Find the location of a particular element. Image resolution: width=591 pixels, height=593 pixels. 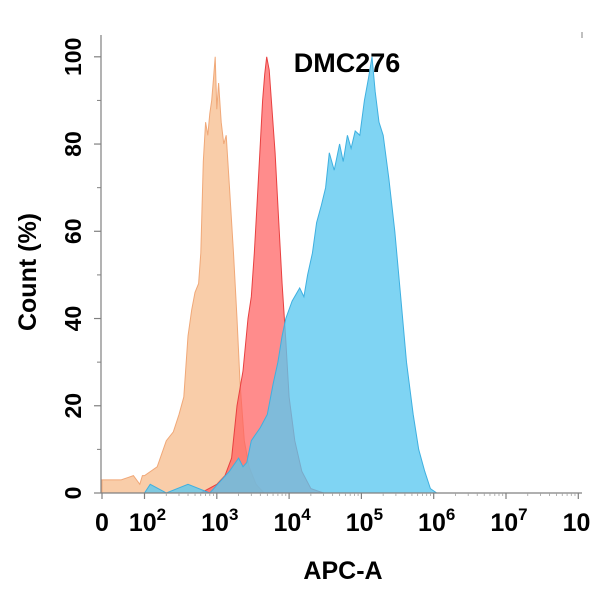

x-tick-label: 10⁴ is located at coordinates (292, 521).